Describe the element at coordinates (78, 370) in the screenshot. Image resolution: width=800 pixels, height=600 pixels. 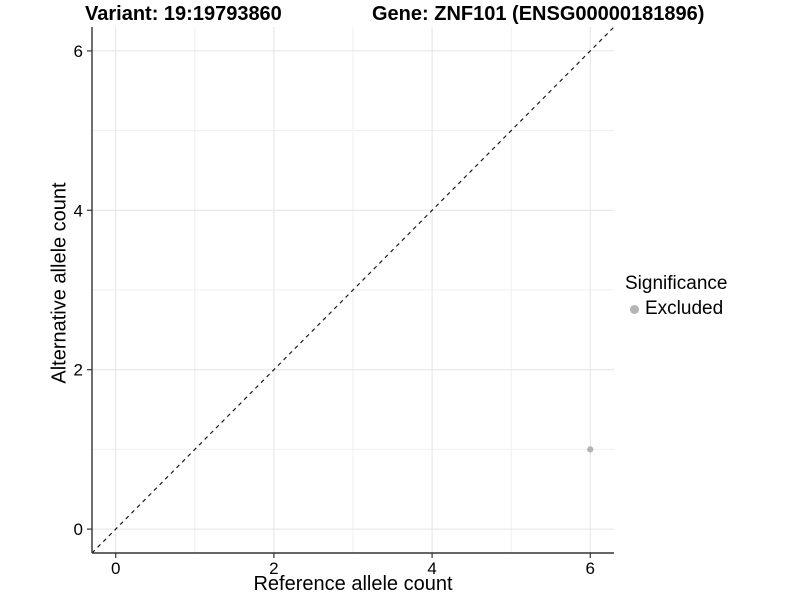
I see `y-tick-label: 2` at that location.